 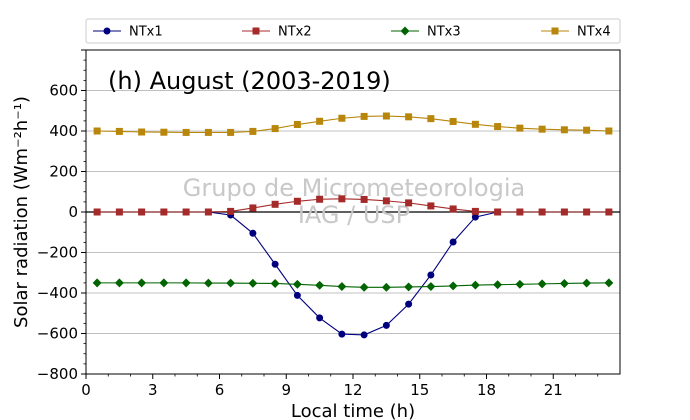 I want to click on y-tick-label: 400, so click(x=63, y=131).